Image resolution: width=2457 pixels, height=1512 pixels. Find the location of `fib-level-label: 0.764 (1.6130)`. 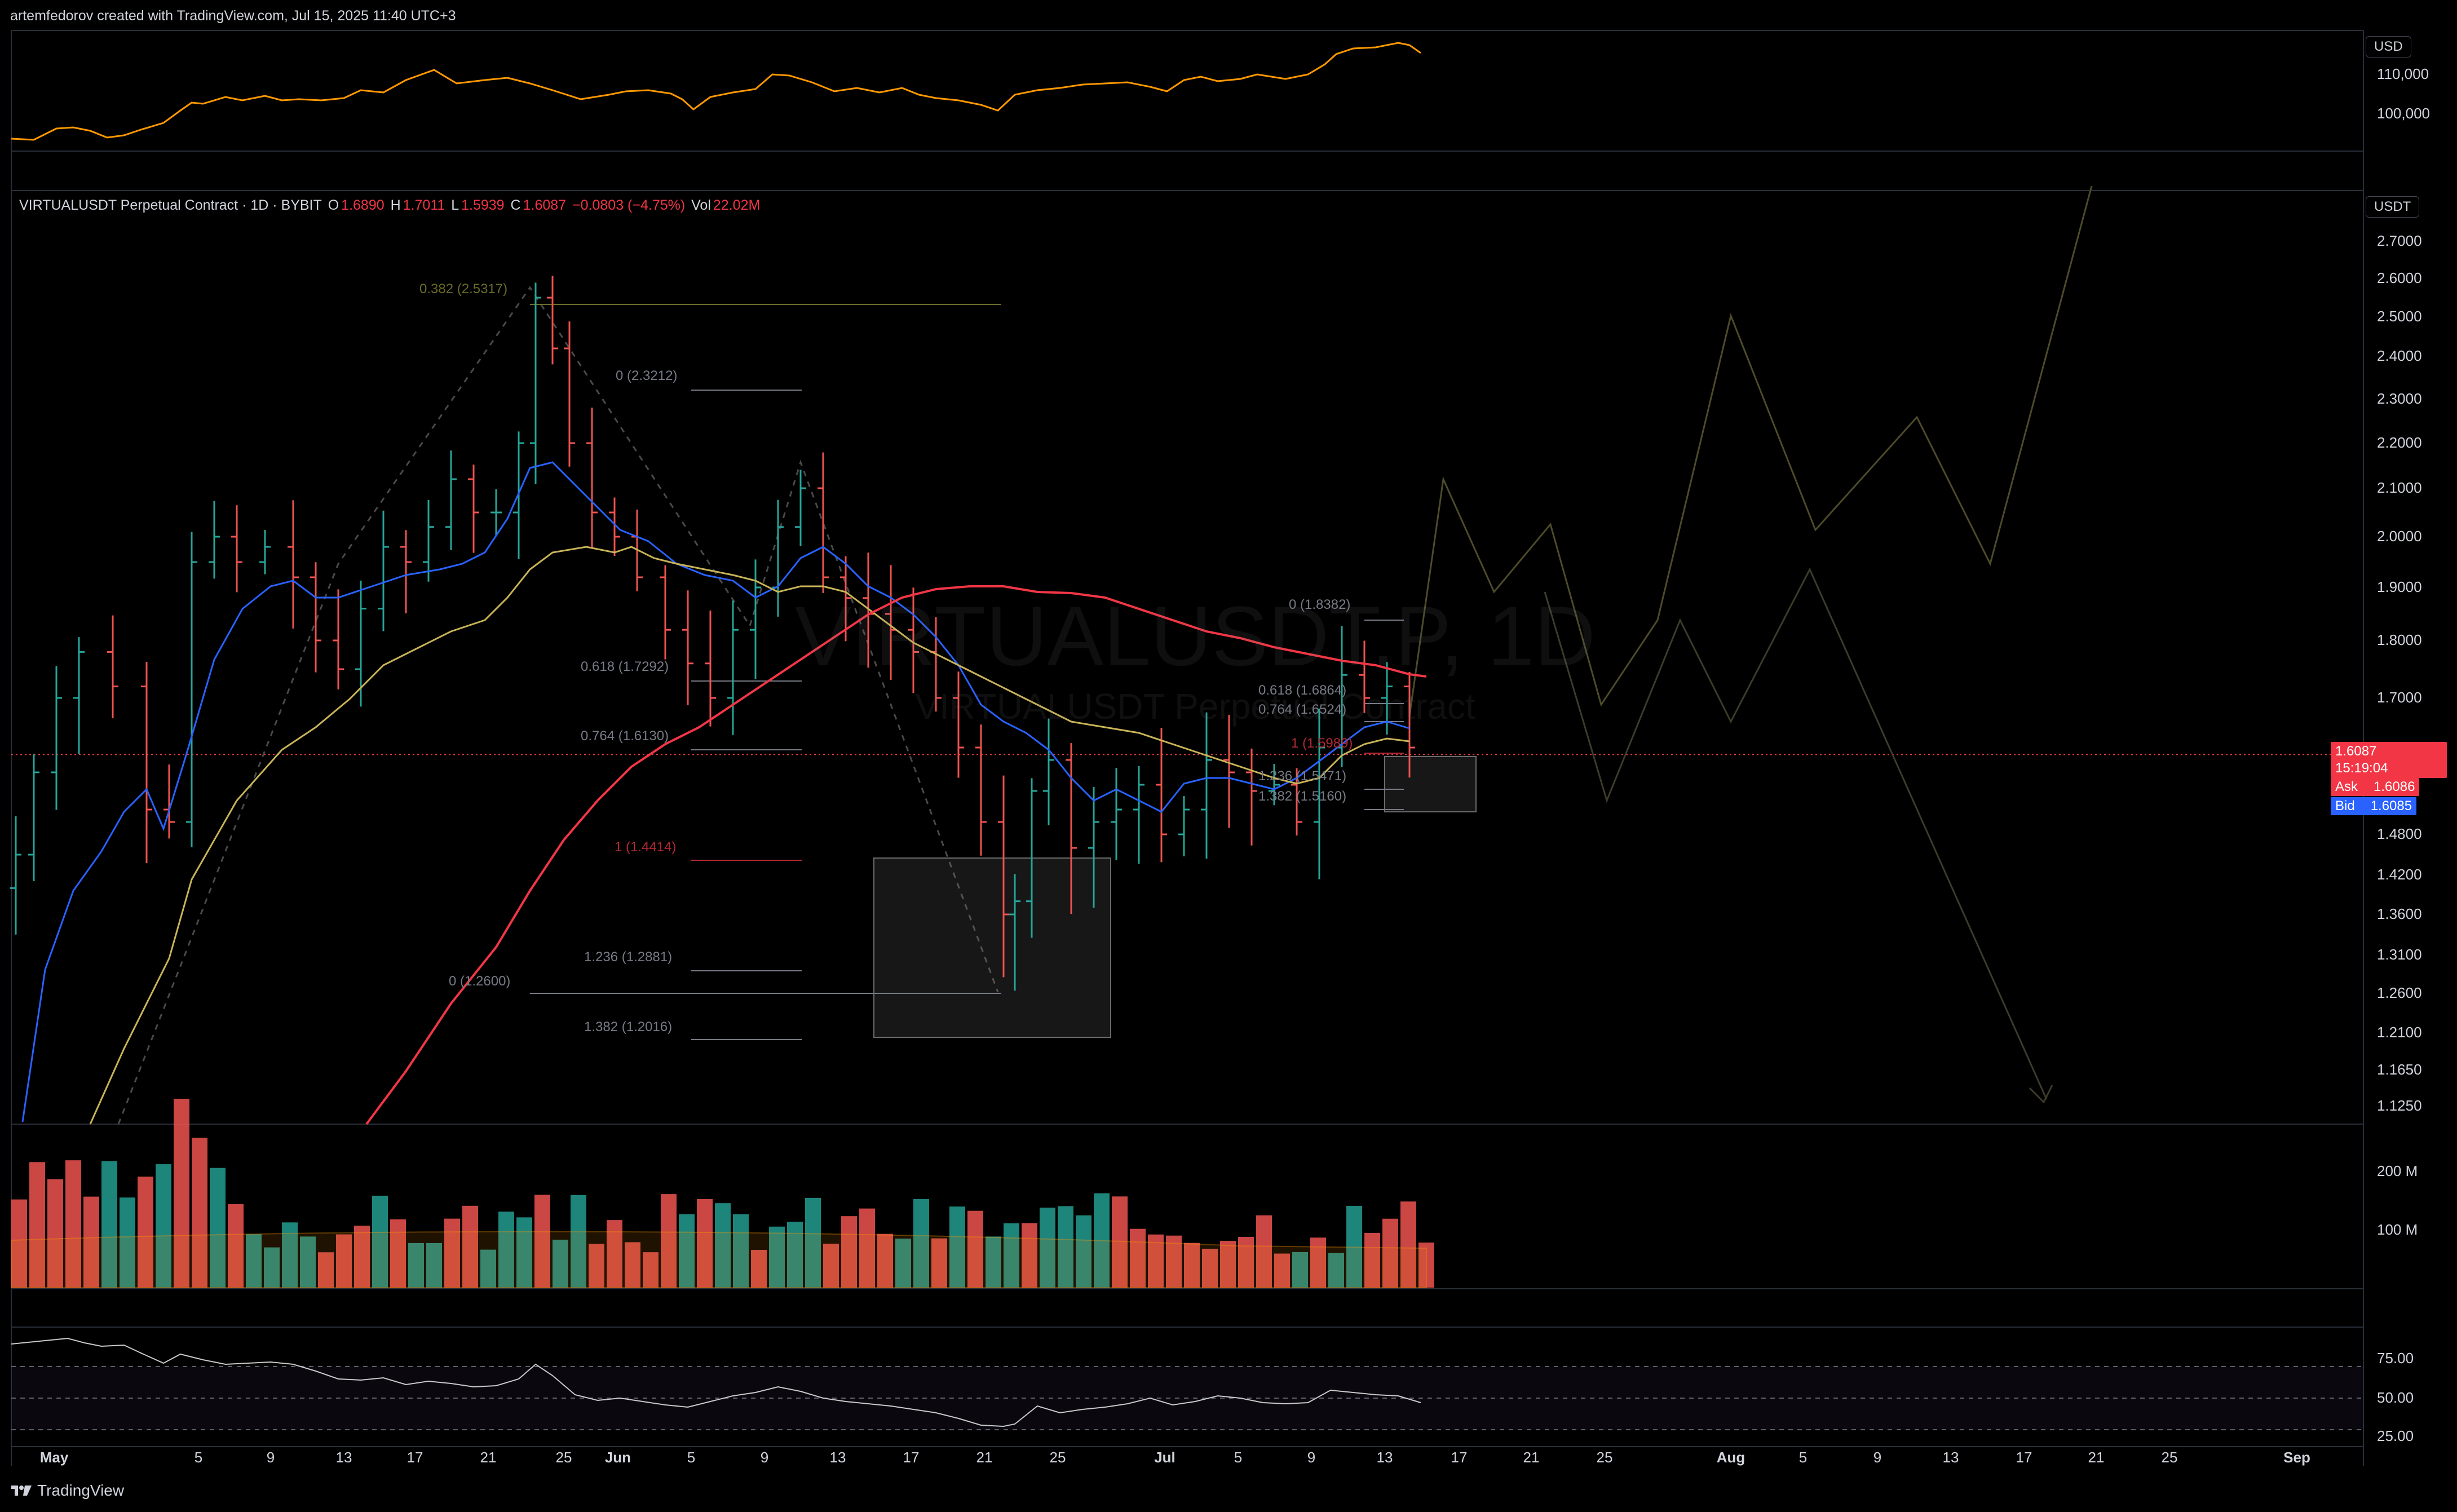

fib-level-label: 0.764 (1.6130) is located at coordinates (625, 736).